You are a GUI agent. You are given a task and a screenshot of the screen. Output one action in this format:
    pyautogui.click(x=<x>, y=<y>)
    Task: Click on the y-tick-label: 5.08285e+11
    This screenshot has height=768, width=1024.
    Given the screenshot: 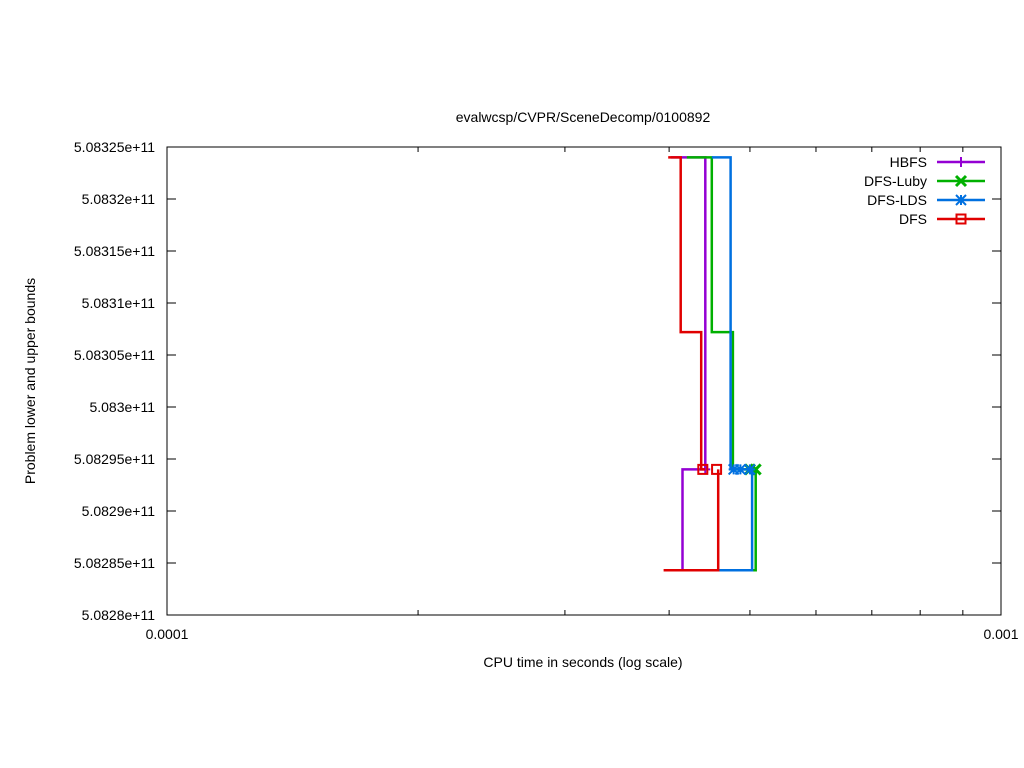 What is the action you would take?
    pyautogui.click(x=114, y=563)
    